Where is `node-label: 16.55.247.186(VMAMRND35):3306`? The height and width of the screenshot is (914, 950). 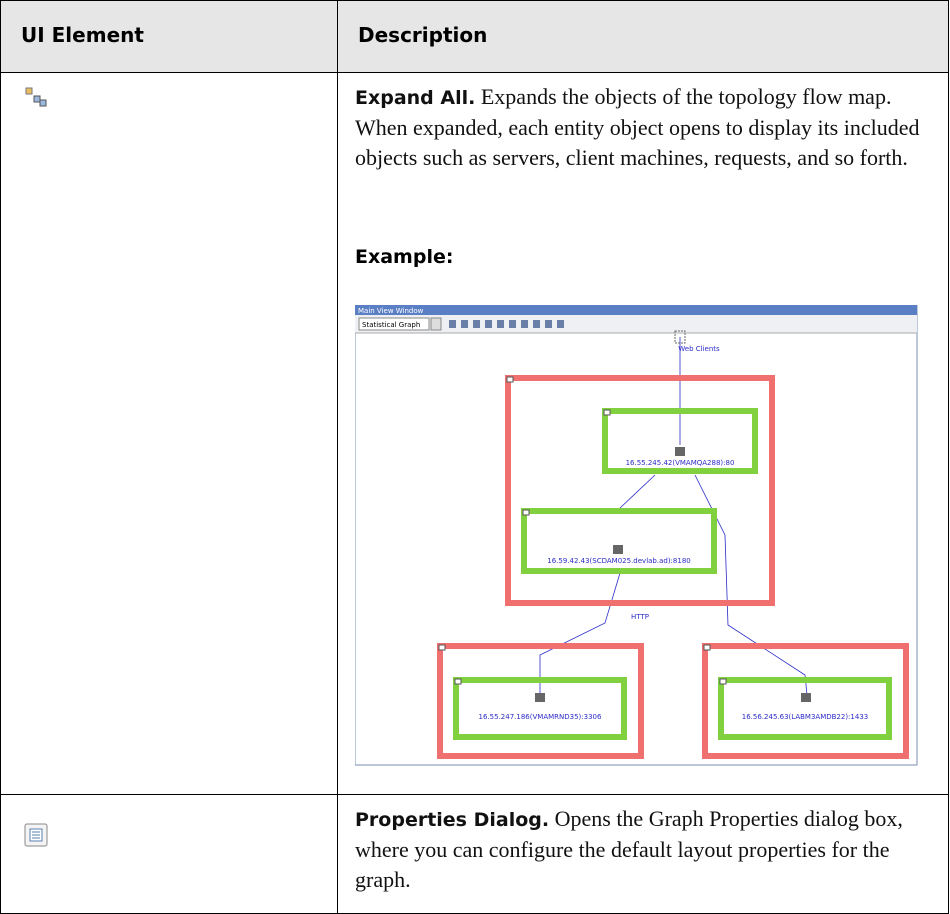
node-label: 16.55.247.186(VMAMRND35):3306 is located at coordinates (540, 717).